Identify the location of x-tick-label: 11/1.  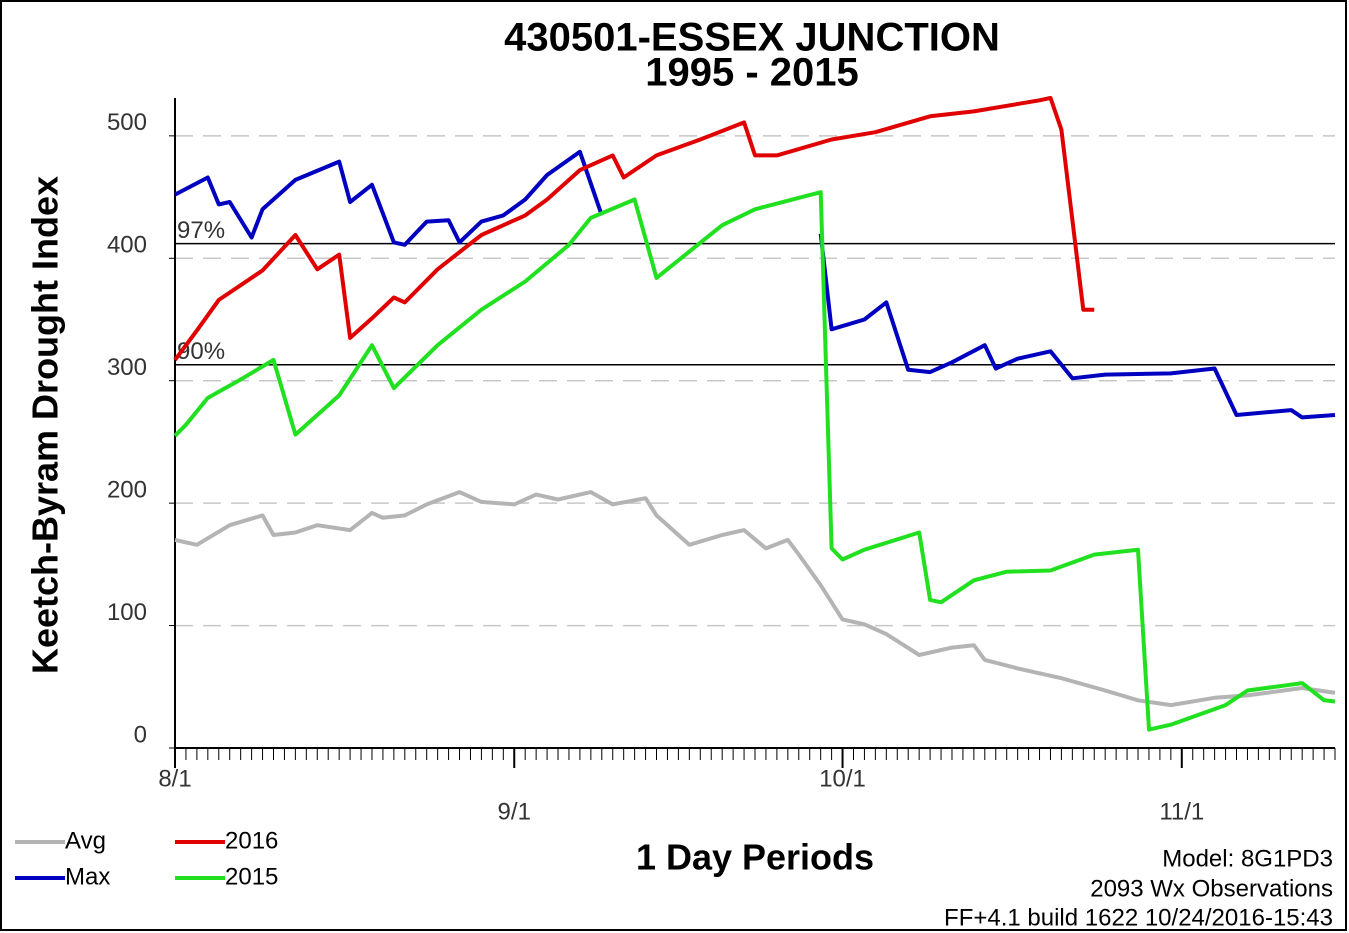
(1181, 811).